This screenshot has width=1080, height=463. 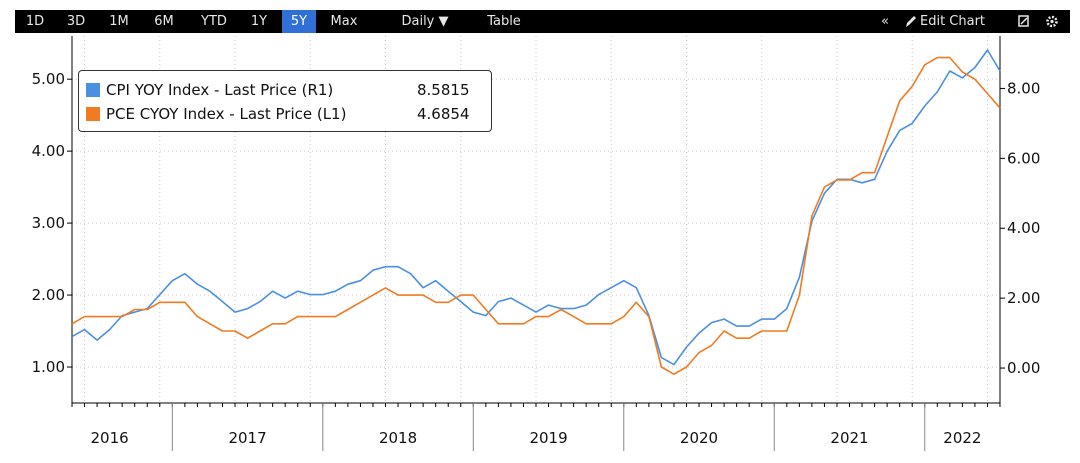 I want to click on legend-entry-cpi: CPI YOY Index - Last Price (R1) 8.5815, so click(x=285, y=90).